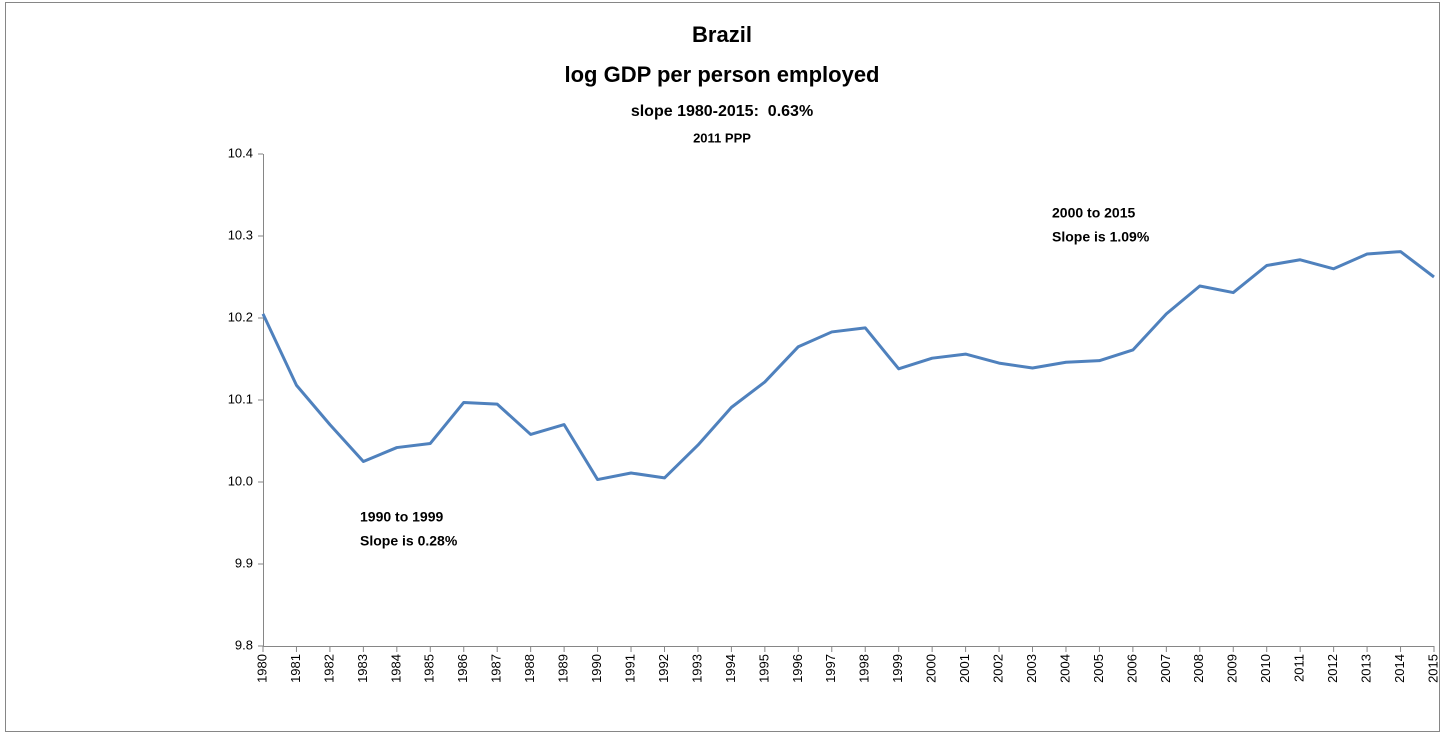  I want to click on y-tick-label: 10.1, so click(240, 398).